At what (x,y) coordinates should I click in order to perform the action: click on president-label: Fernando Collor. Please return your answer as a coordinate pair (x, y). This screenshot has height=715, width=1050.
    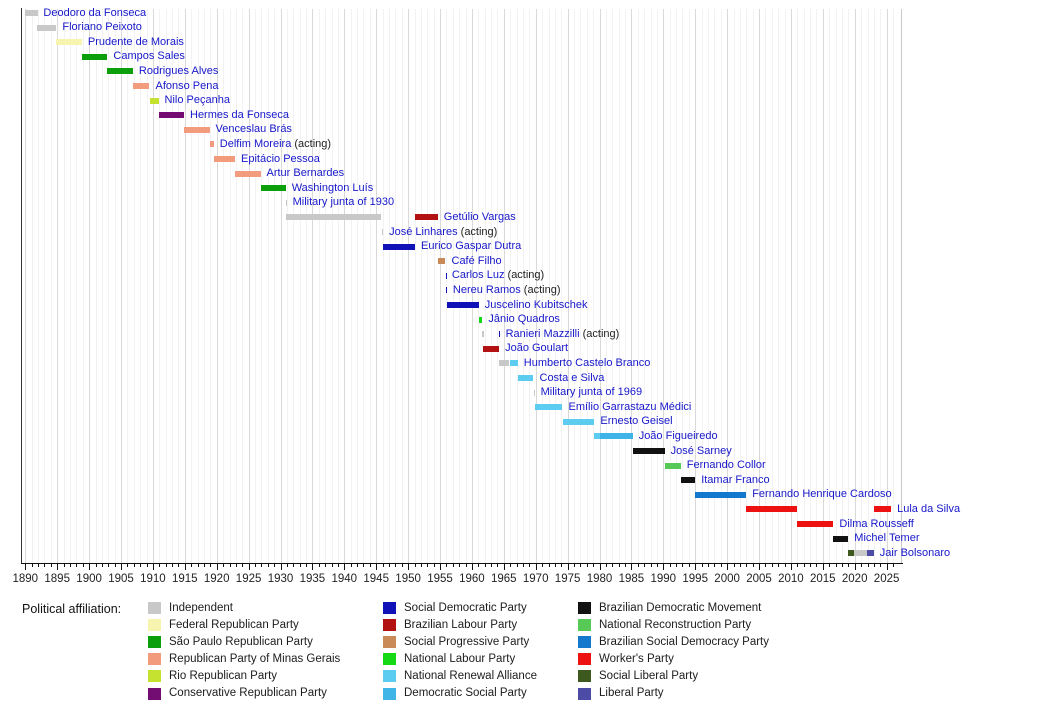
    Looking at the image, I should click on (726, 465).